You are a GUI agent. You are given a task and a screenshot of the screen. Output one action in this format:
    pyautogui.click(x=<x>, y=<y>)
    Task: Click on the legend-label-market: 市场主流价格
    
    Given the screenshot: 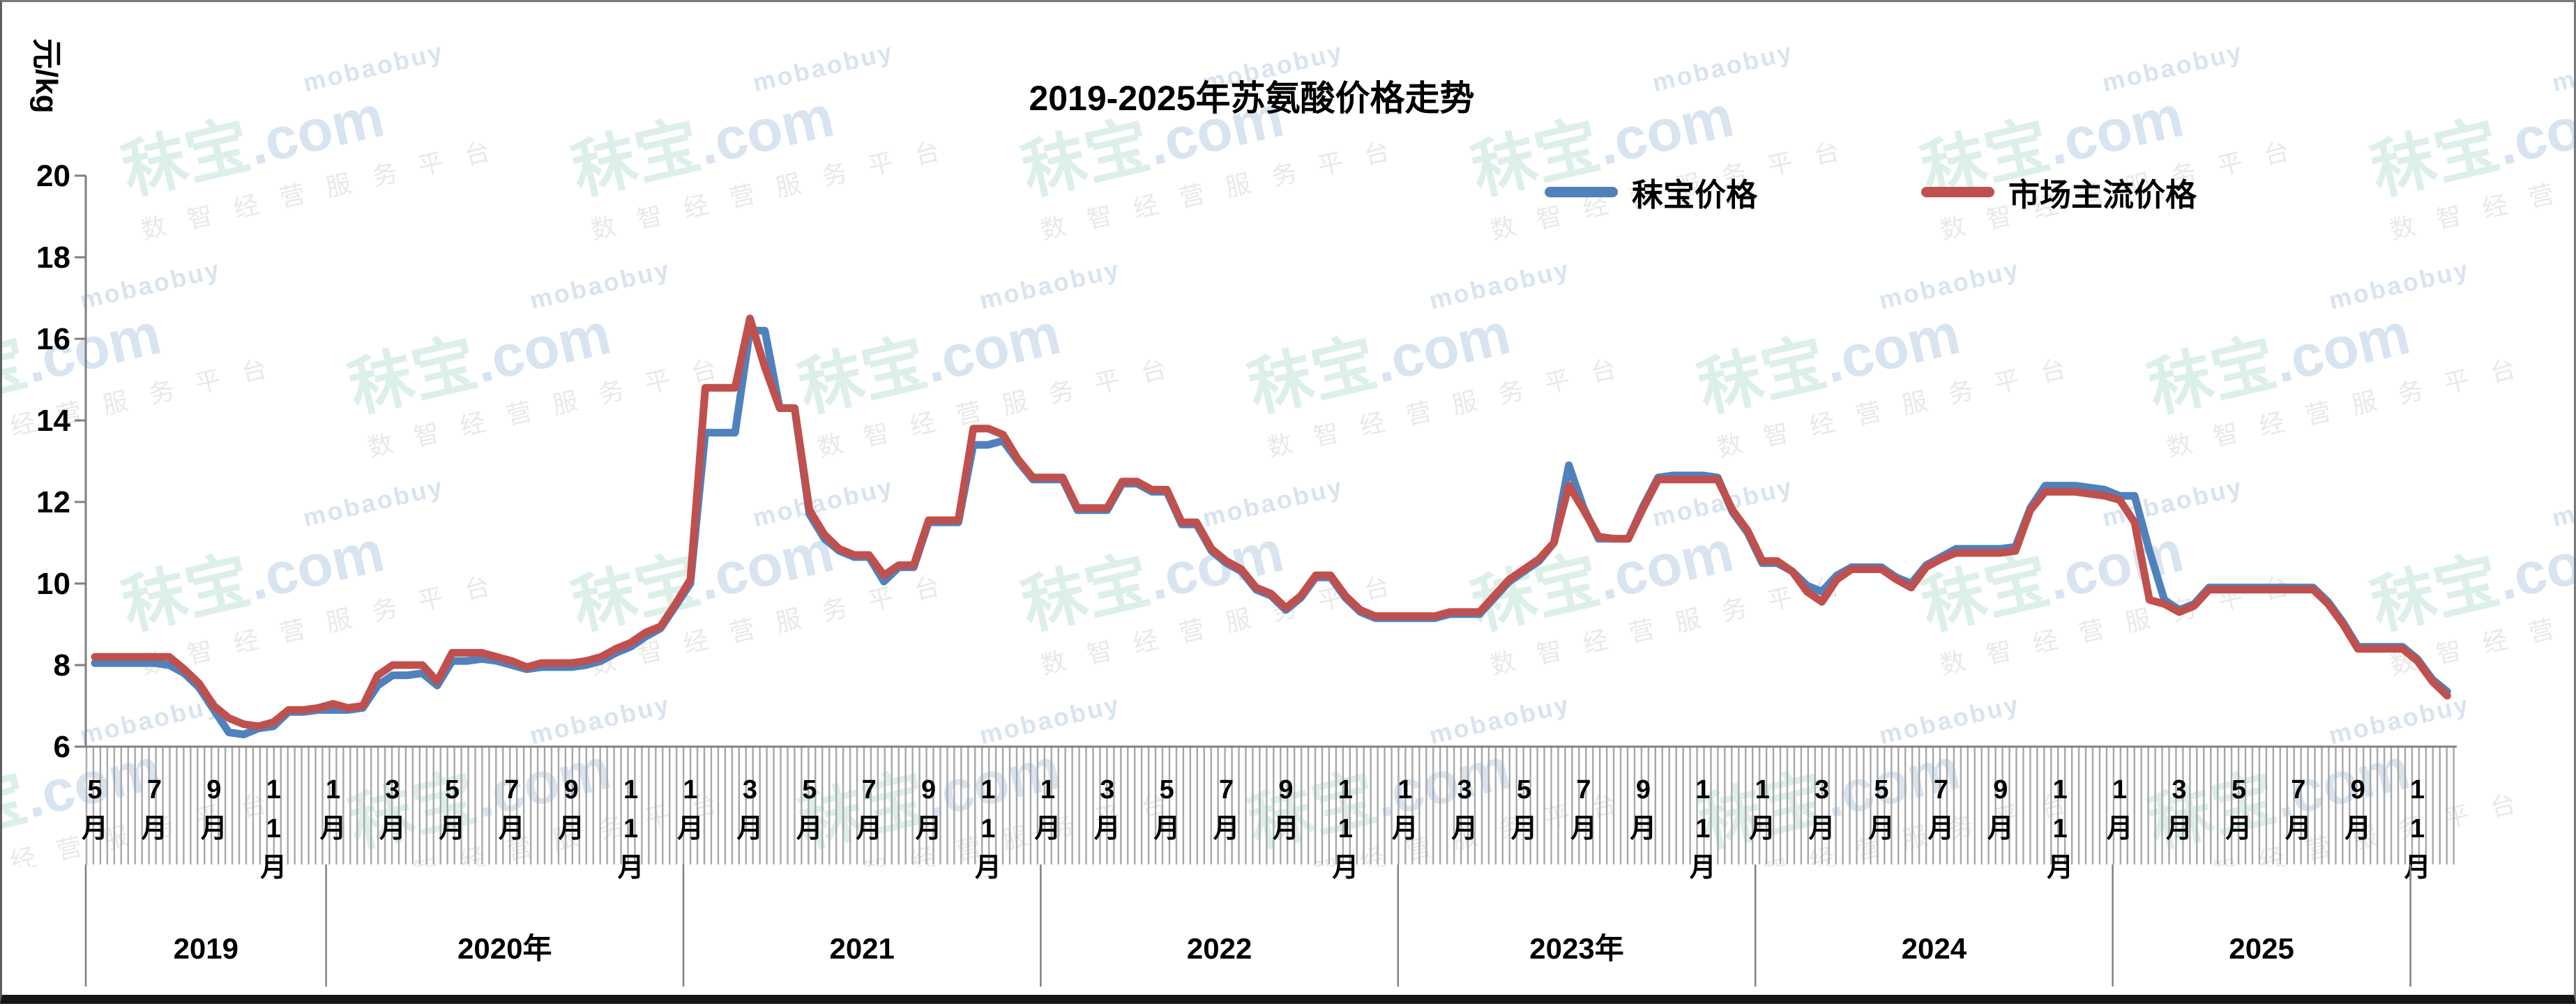 What is the action you would take?
    pyautogui.click(x=2102, y=195)
    